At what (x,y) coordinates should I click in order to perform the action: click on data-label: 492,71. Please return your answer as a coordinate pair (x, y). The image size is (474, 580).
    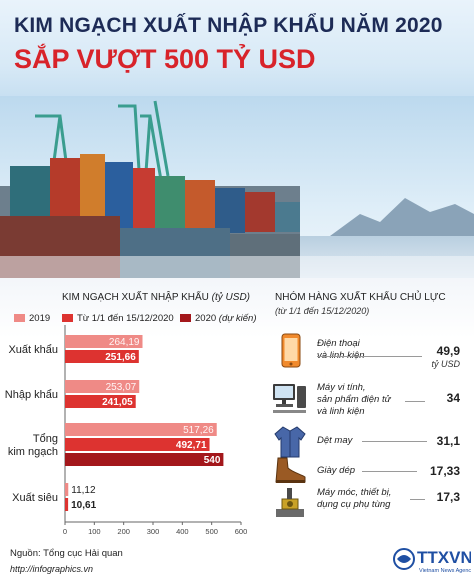
    Looking at the image, I should click on (191, 445).